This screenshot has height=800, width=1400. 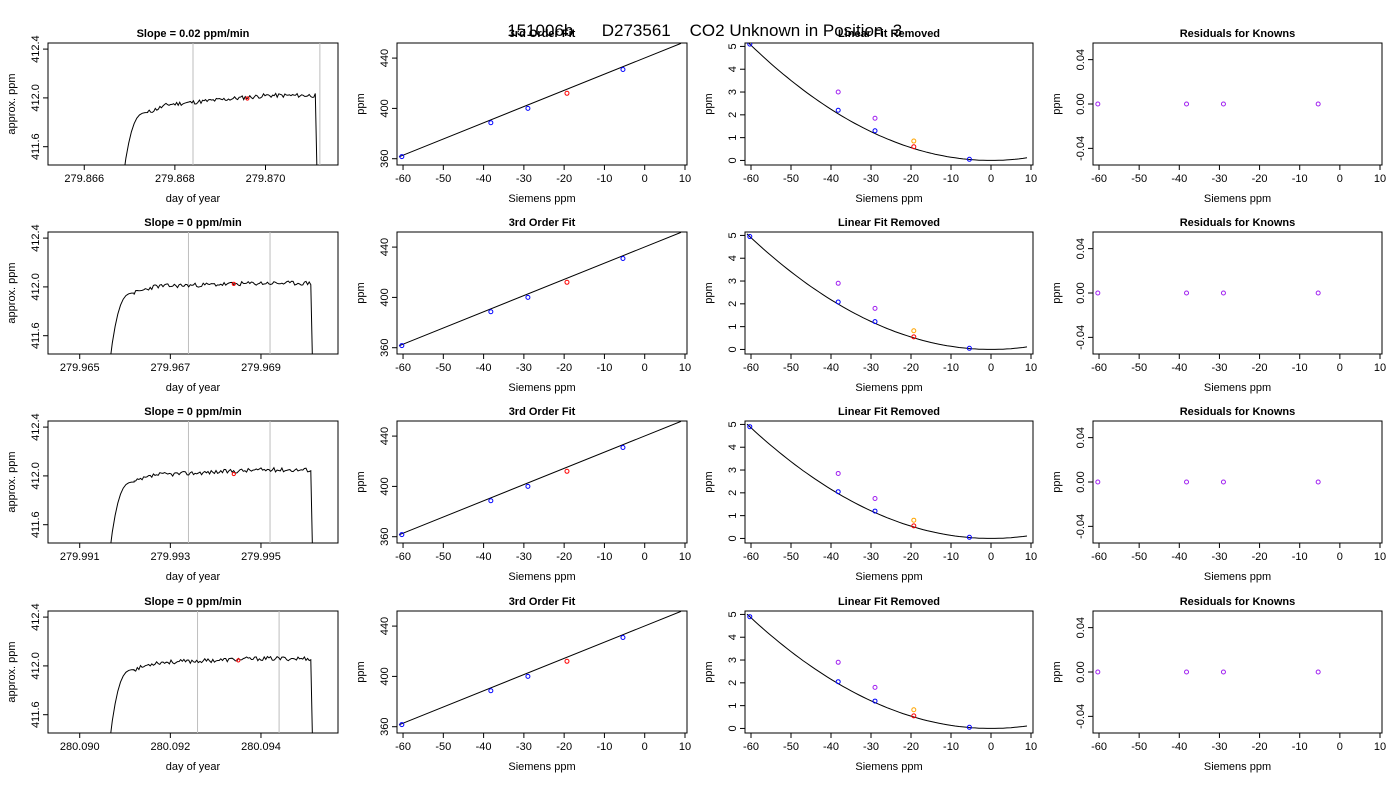 I want to click on linres-row3-xtick-label: -50, so click(x=791, y=557).